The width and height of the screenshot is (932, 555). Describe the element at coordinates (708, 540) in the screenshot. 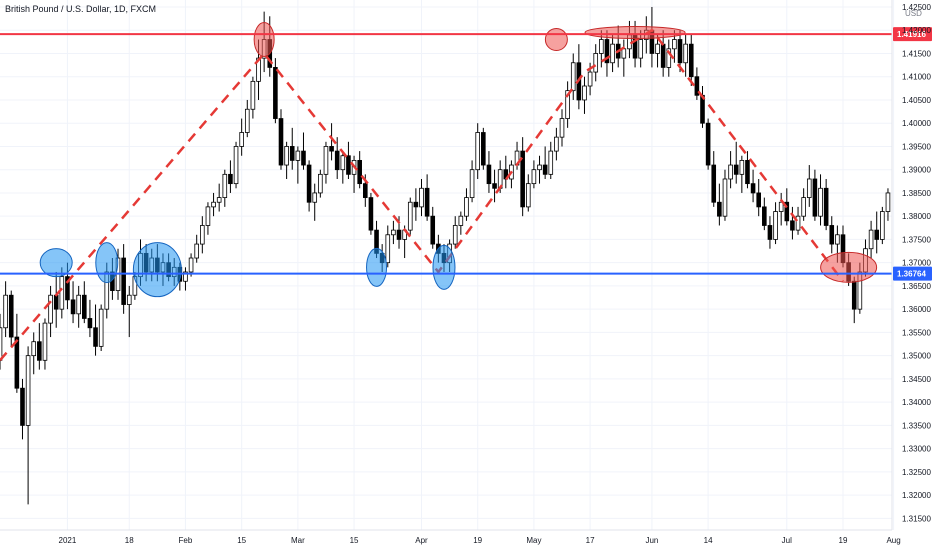

I see `time-tick-label: 14` at that location.